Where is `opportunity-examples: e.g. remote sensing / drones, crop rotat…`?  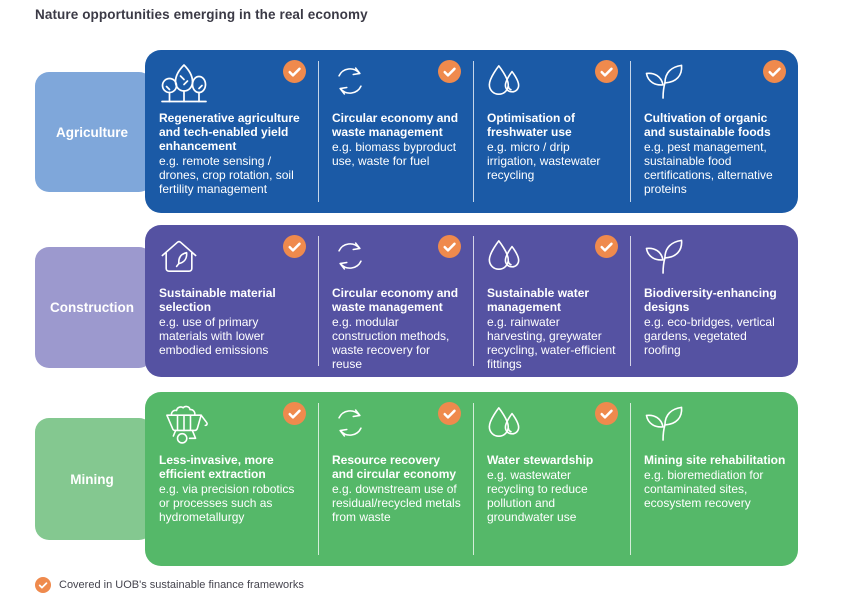 opportunity-examples: e.g. remote sensing / drones, crop rotat… is located at coordinates (226, 174).